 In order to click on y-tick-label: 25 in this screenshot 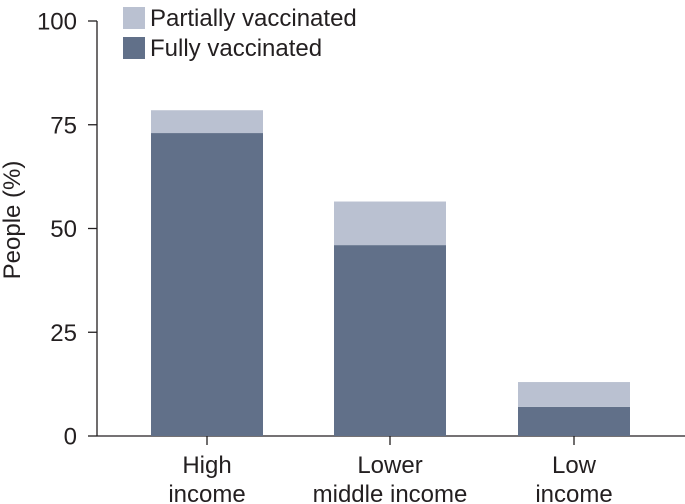, I will do `click(63, 333)`.